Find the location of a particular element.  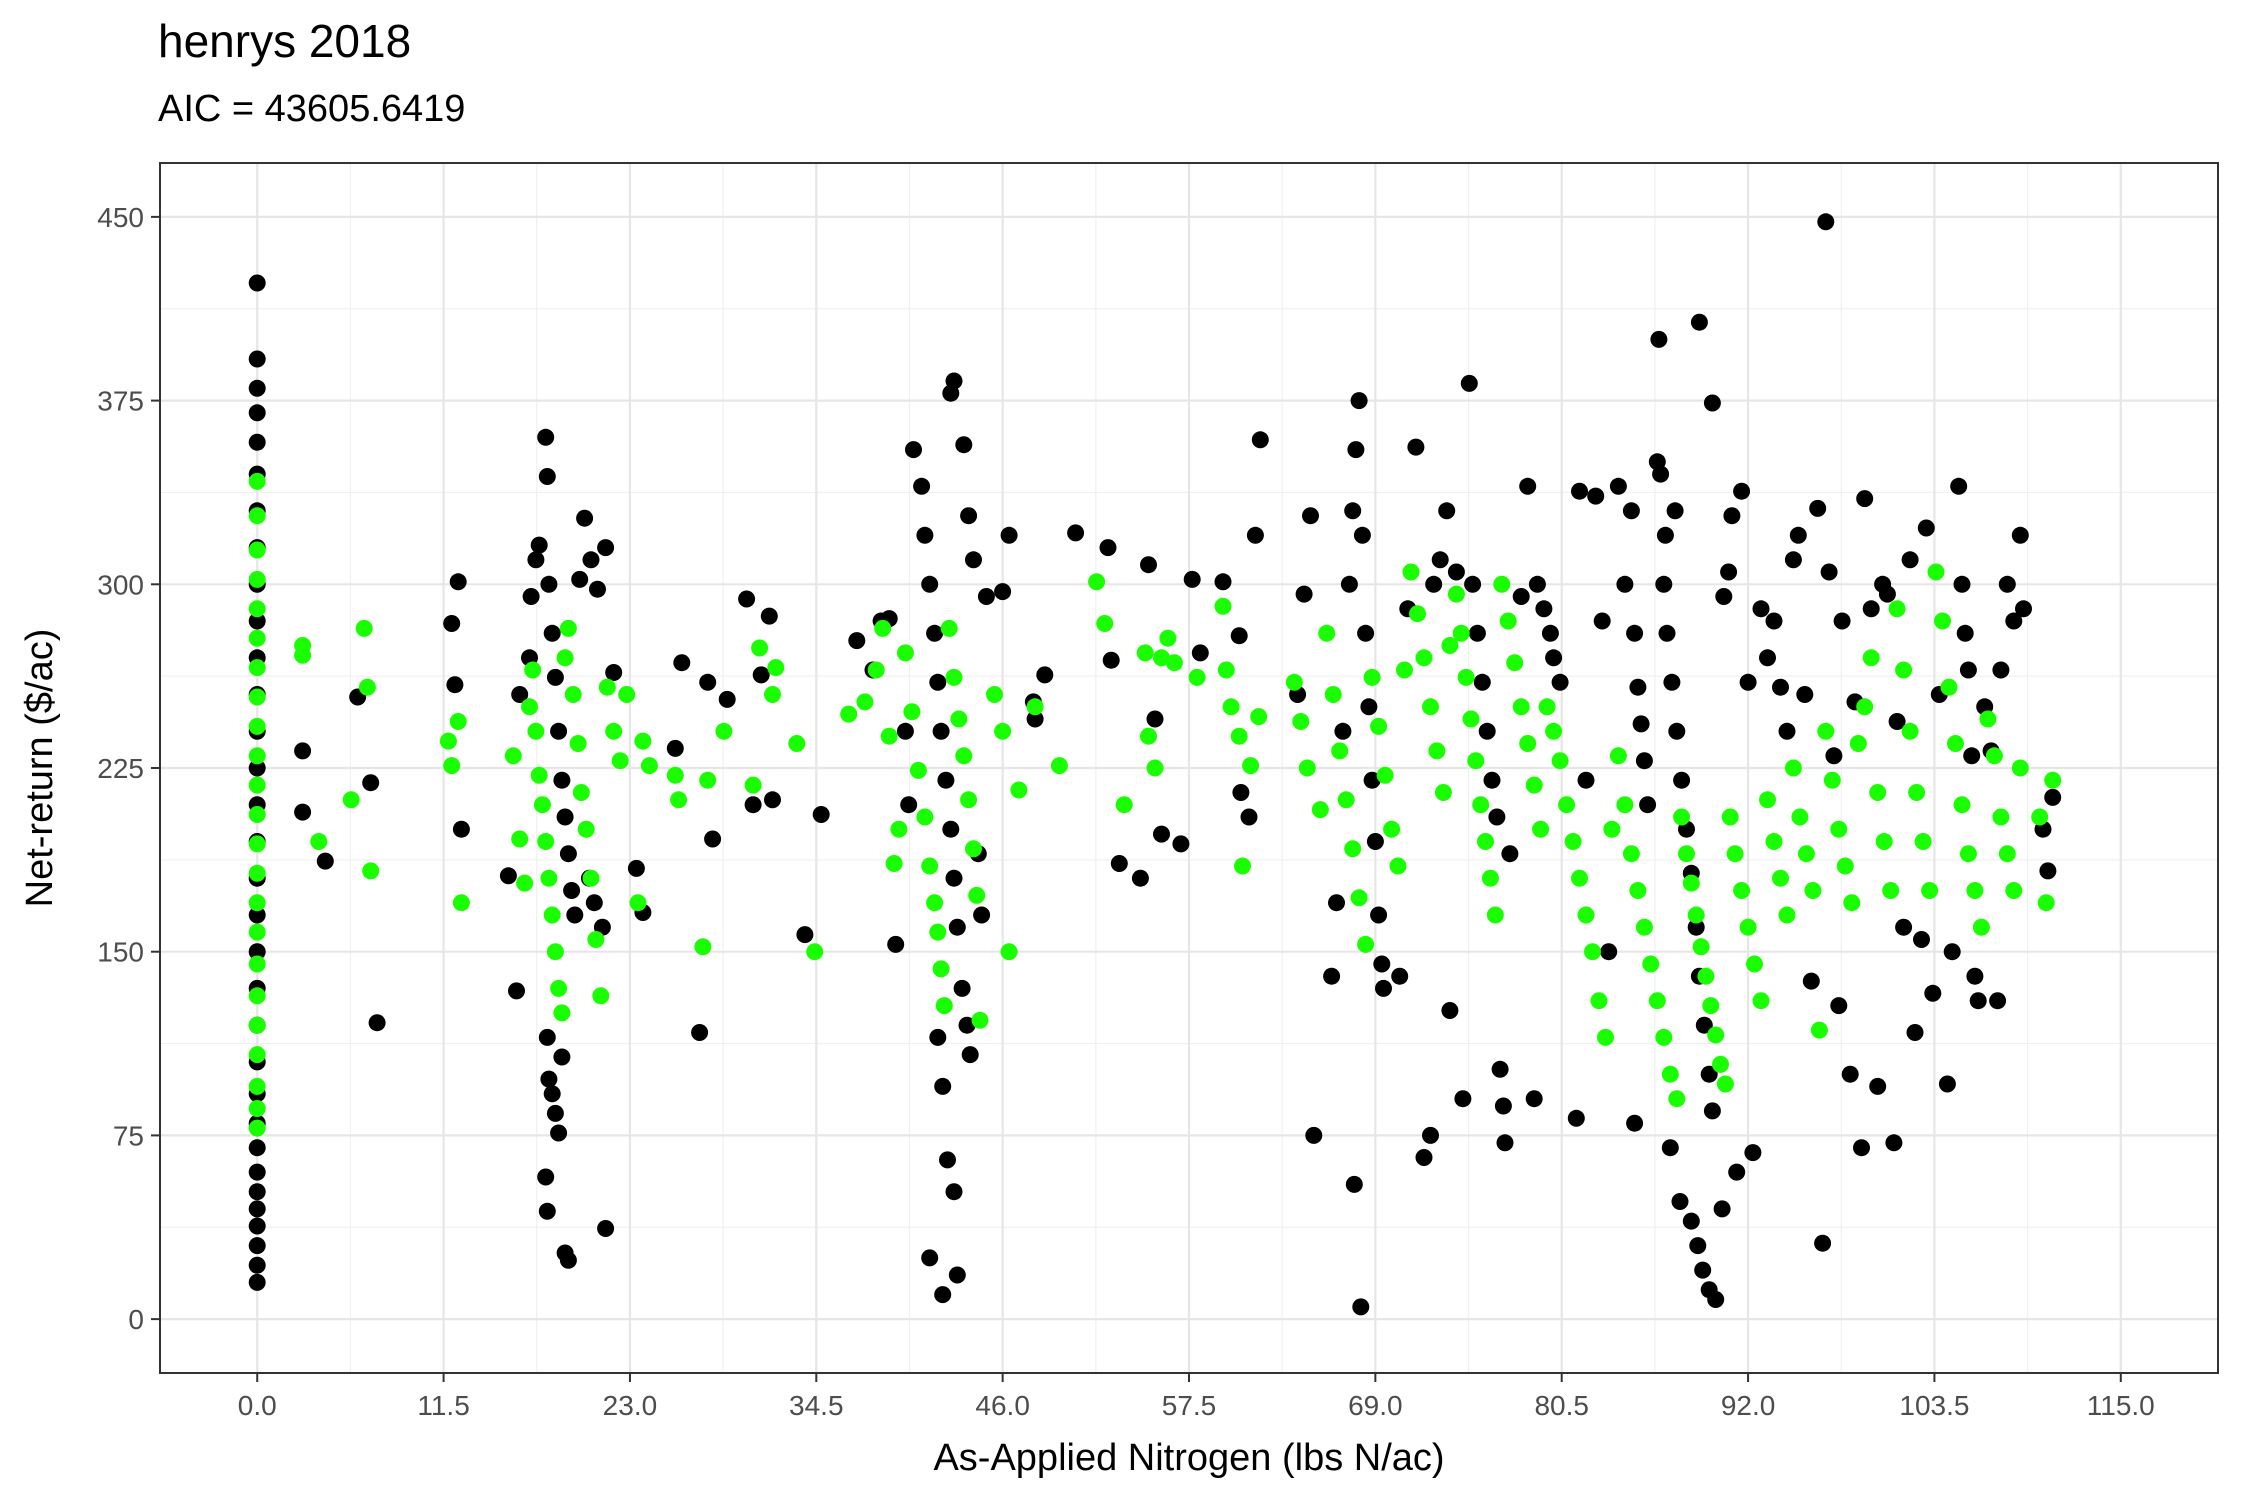

x-tick-label: 92.0 is located at coordinates (1748, 1405).